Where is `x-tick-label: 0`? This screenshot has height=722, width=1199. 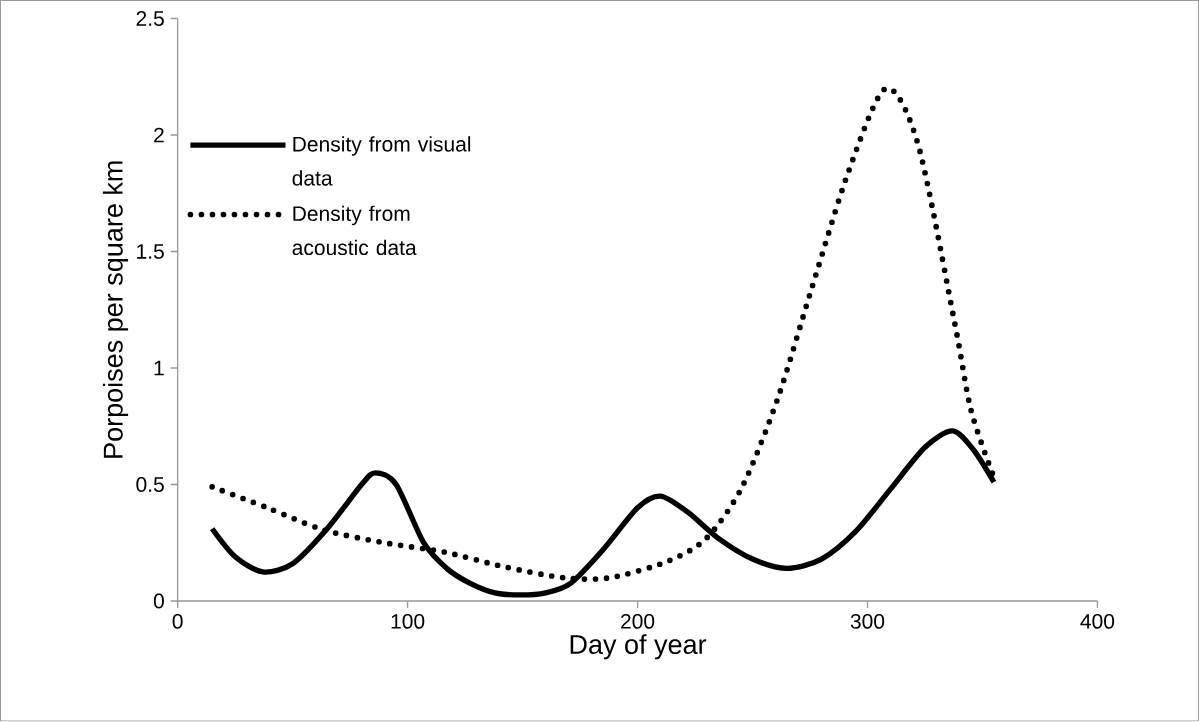 x-tick-label: 0 is located at coordinates (177, 621).